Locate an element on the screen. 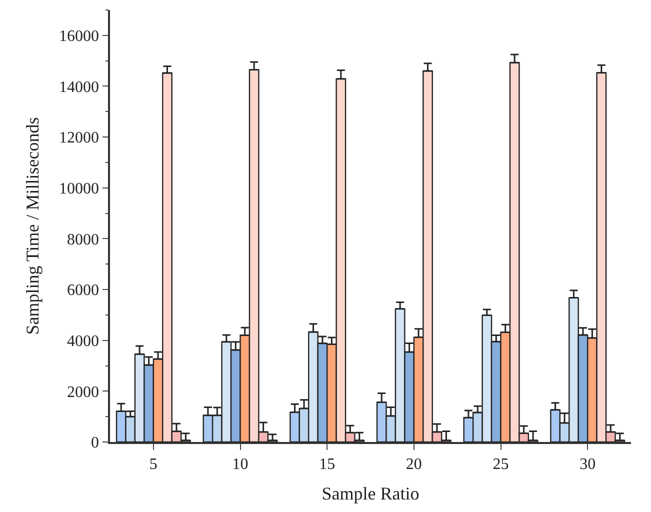 The image size is (651, 512). y-tick-label: 12000 is located at coordinates (79, 138).